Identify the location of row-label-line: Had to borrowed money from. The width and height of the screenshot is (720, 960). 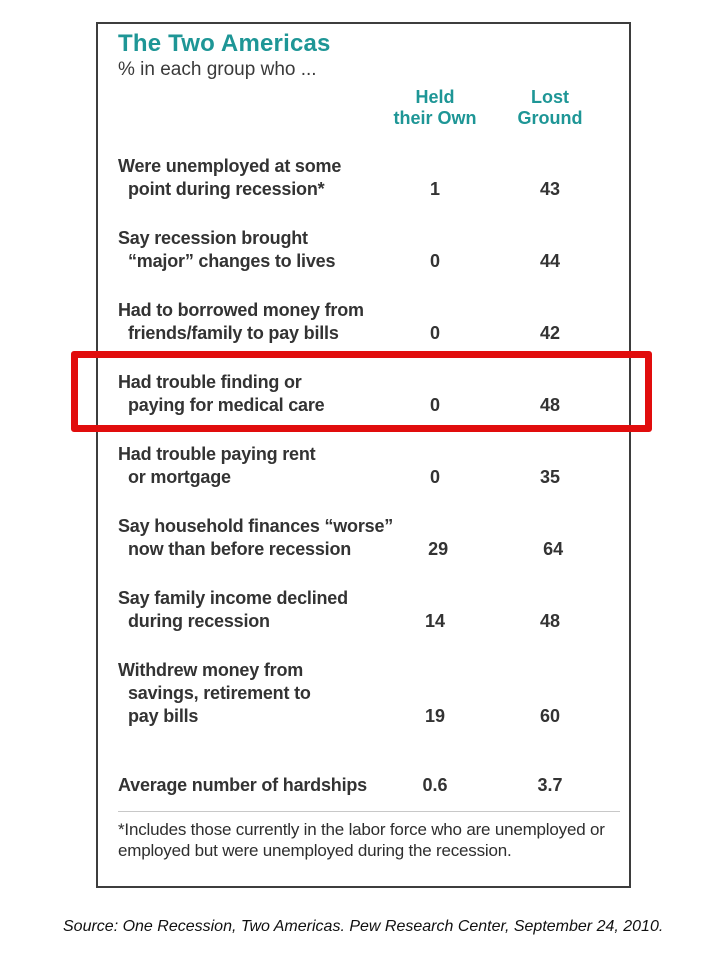
(241, 310).